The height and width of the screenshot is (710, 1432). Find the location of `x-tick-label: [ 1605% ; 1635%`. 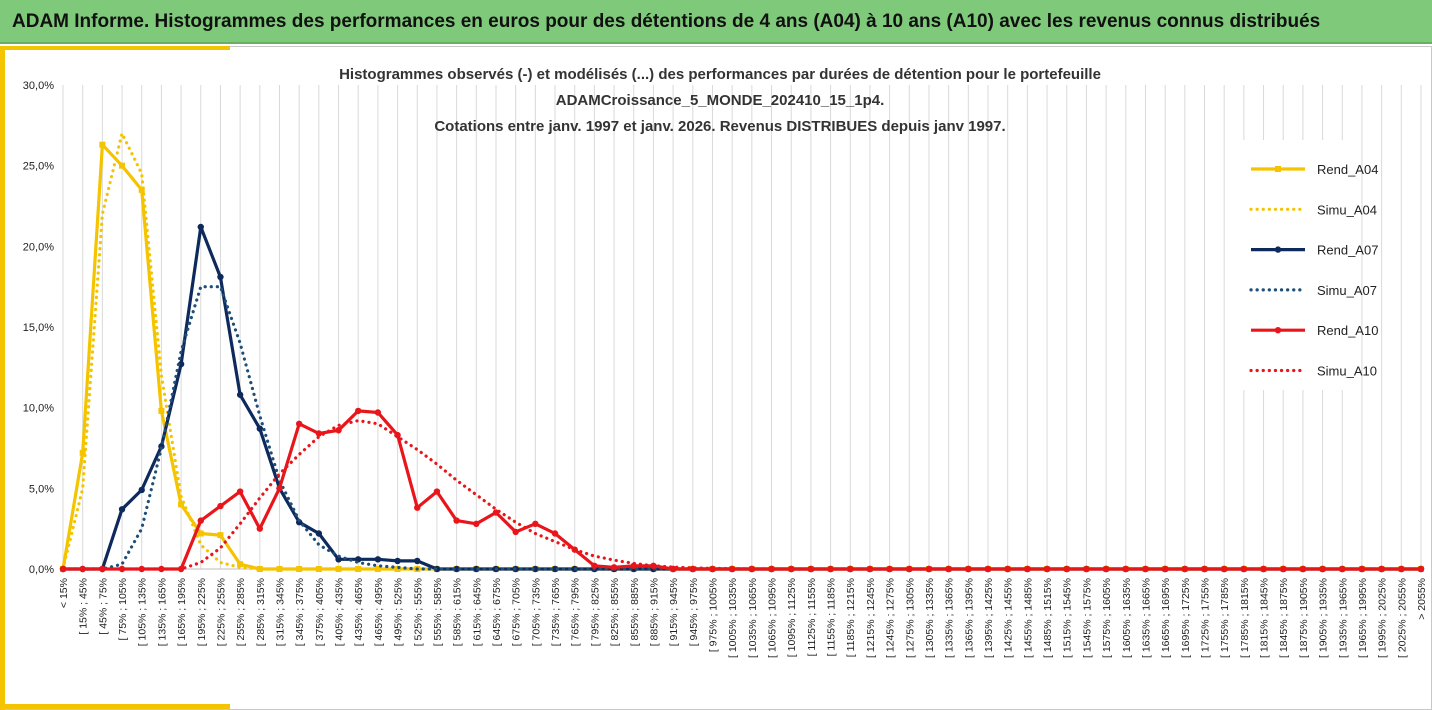

x-tick-label: [ 1605% ; 1635% is located at coordinates (1127, 618).